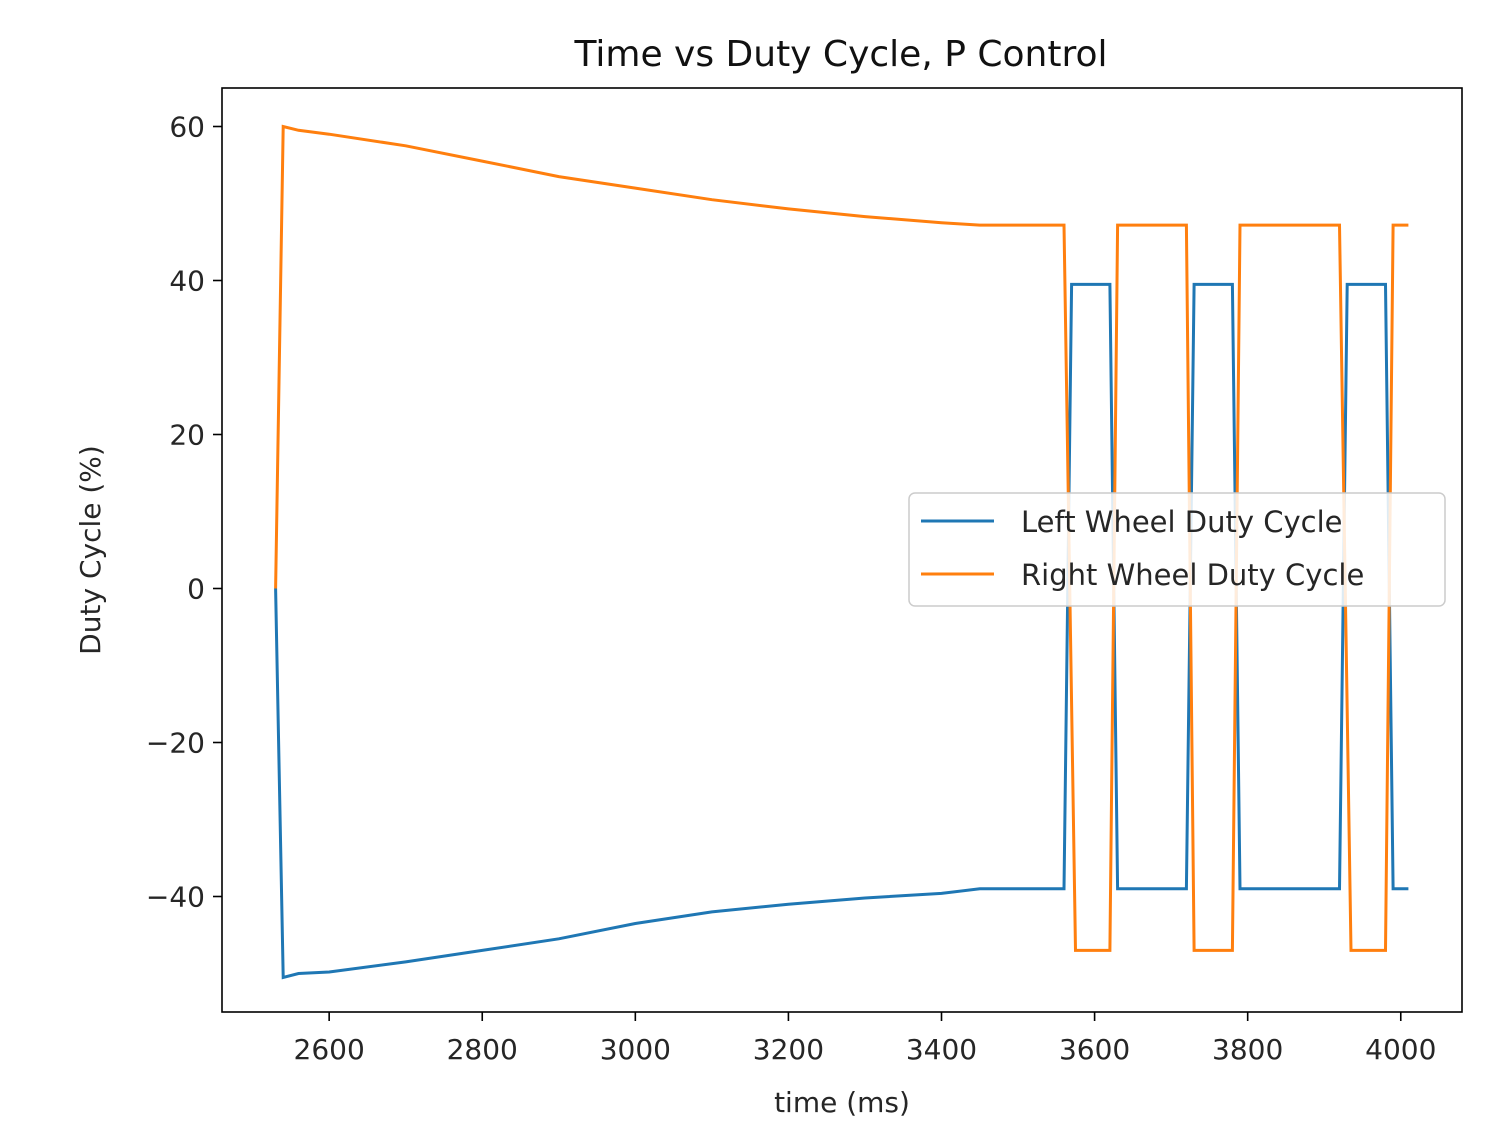 The width and height of the screenshot is (1506, 1137). What do you see at coordinates (184, 512) in the screenshot?
I see `y-axis: 60 40 20 0 −20 −40` at bounding box center [184, 512].